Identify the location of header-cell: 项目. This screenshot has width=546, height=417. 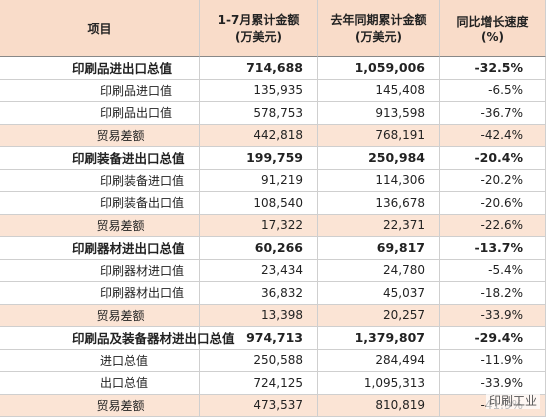
(100, 28).